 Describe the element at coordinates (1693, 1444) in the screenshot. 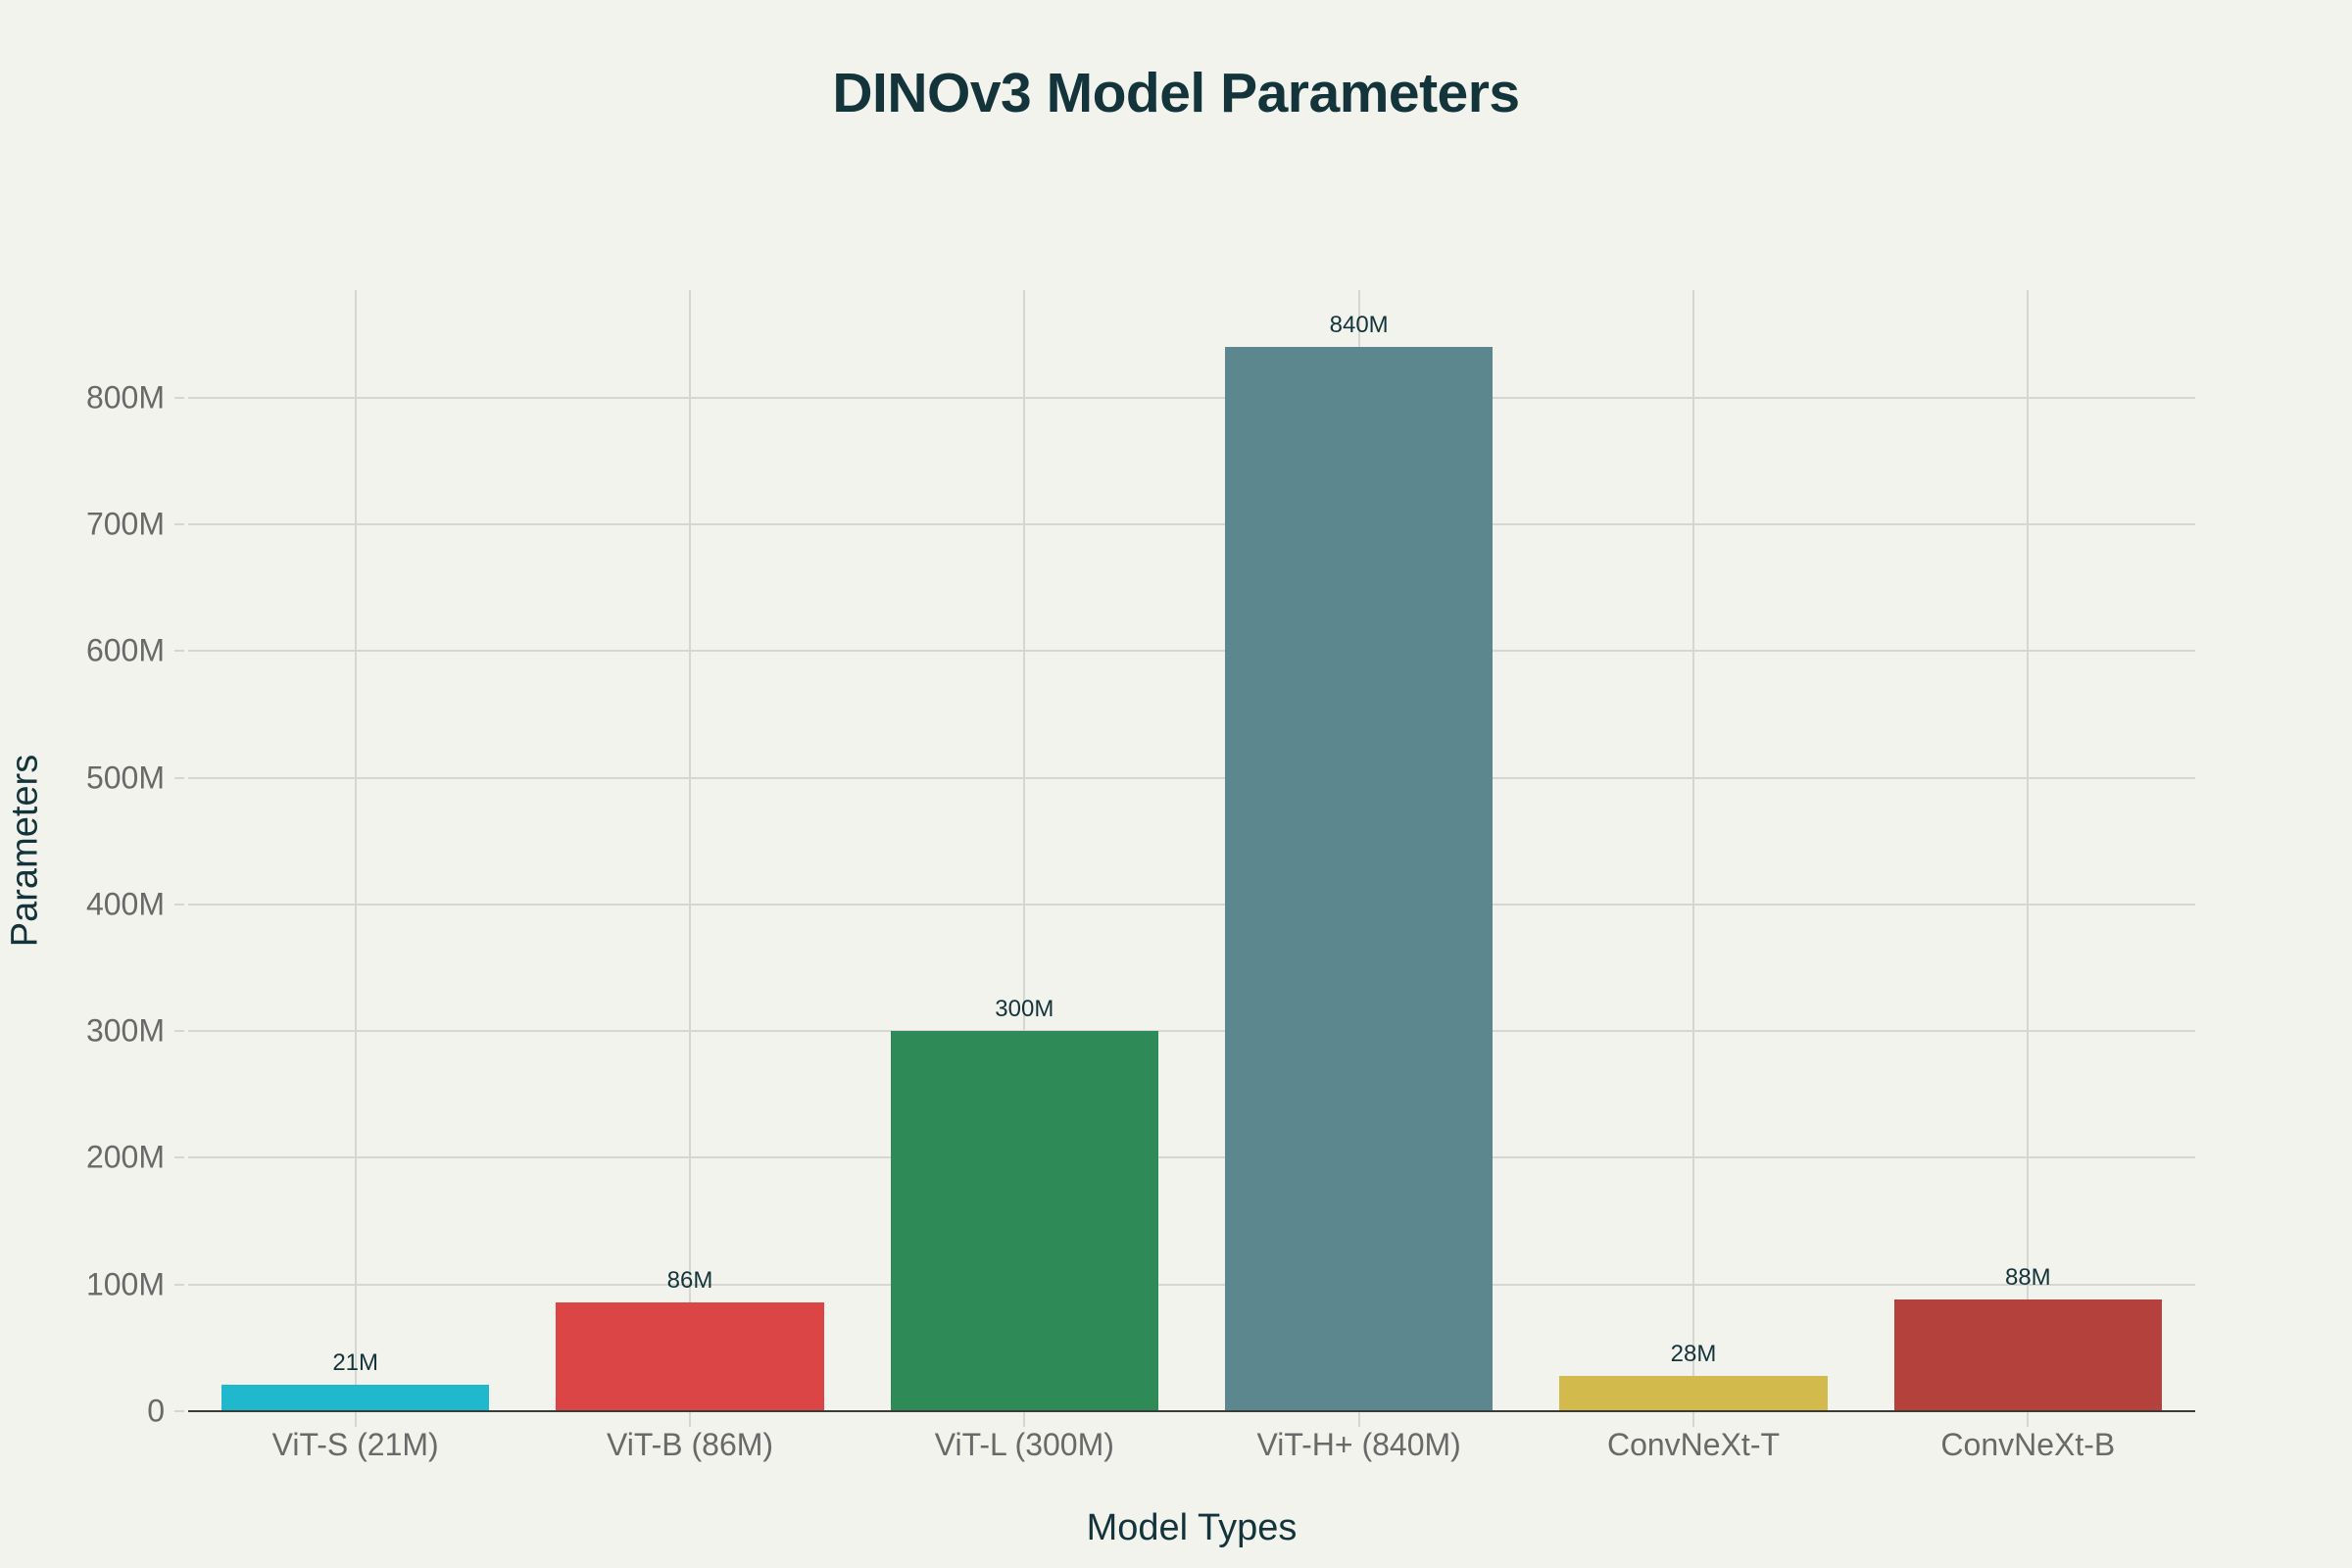

I see `x-tick-label: ConvNeXt-T` at that location.